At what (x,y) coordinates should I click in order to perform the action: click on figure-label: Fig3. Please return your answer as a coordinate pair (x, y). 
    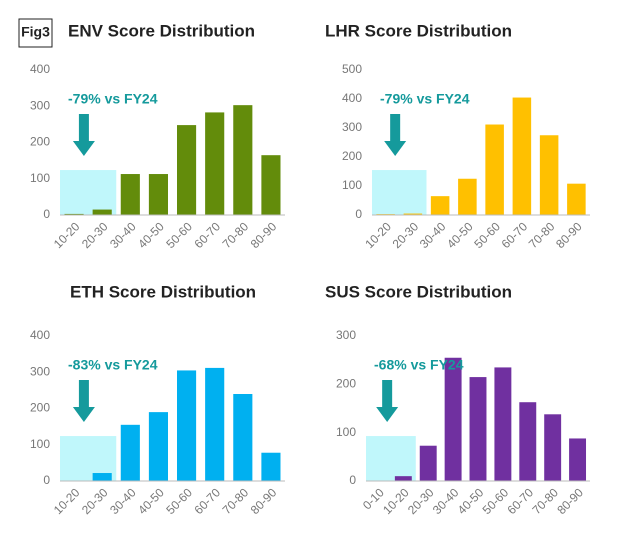
    Looking at the image, I should click on (35, 32).